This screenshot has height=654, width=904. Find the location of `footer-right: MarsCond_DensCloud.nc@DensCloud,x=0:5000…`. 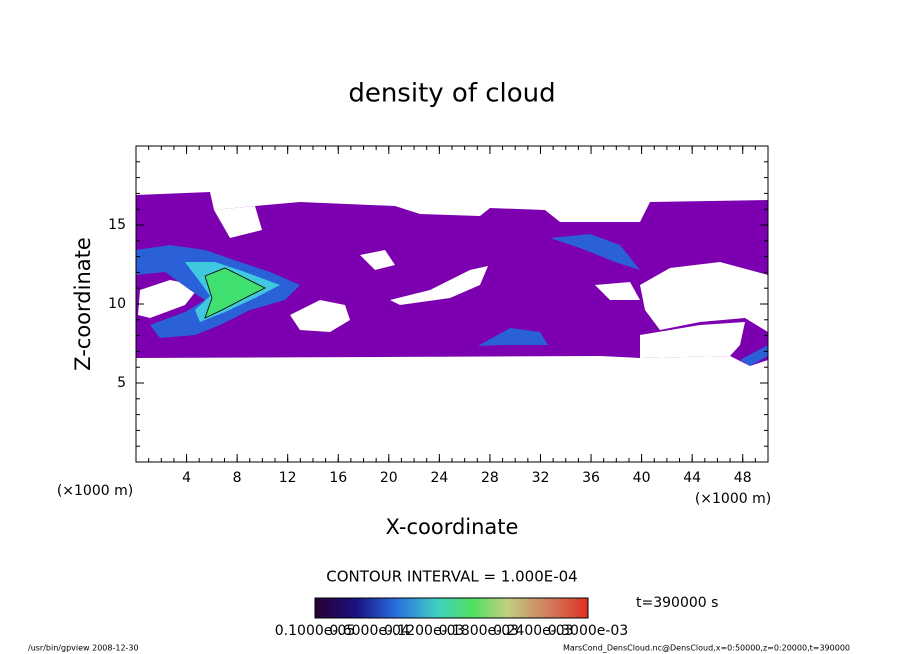

footer-right: MarsCond_DensCloud.nc@DensCloud,x=0:5000… is located at coordinates (706, 648).